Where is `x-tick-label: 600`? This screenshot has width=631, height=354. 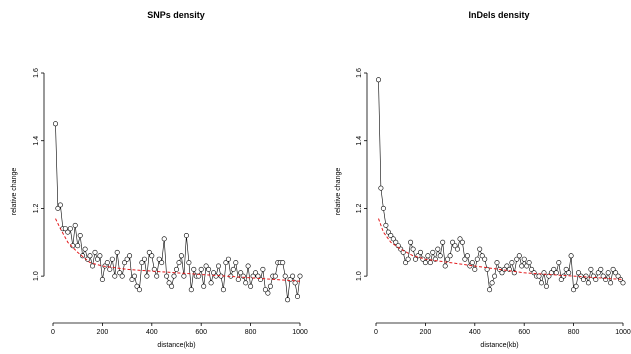
x-tick-label: 600 is located at coordinates (524, 332).